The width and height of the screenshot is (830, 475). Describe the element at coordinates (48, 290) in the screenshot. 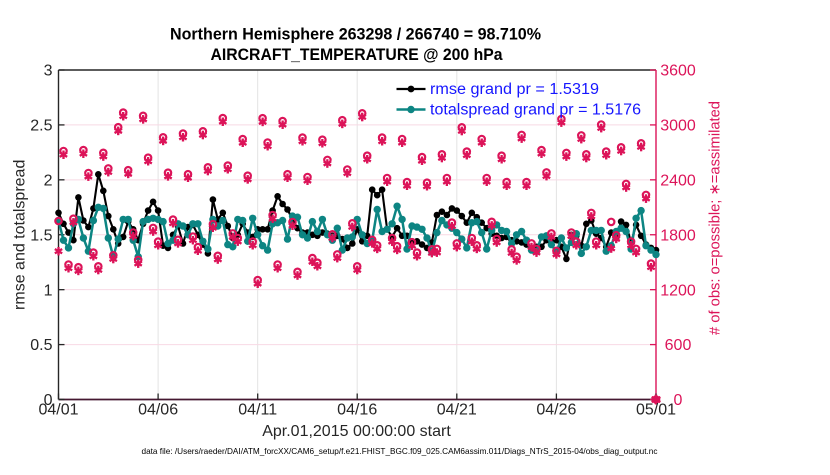

I see `svg-text: 1` at that location.